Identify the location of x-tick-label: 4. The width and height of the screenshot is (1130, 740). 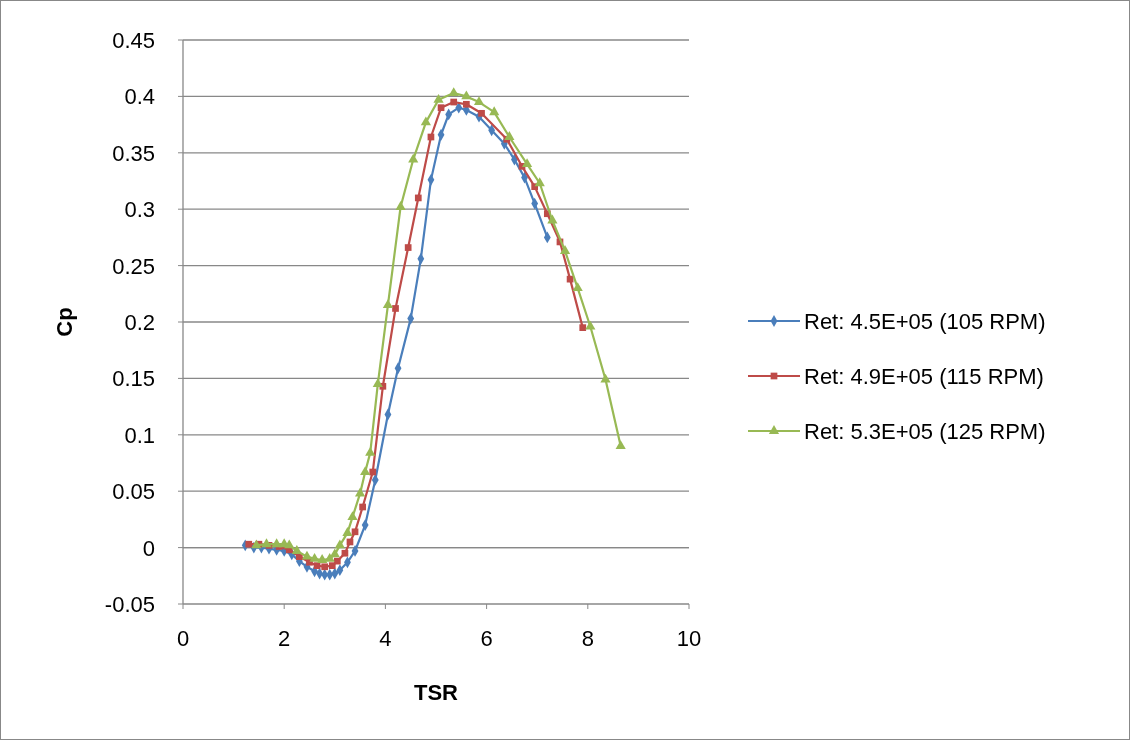
(385, 638).